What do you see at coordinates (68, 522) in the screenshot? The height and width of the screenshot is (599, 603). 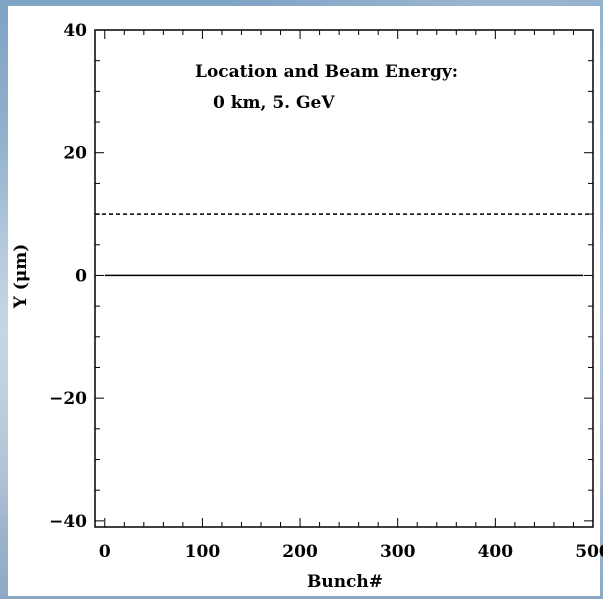 I see `y-tick-label: −40` at bounding box center [68, 522].